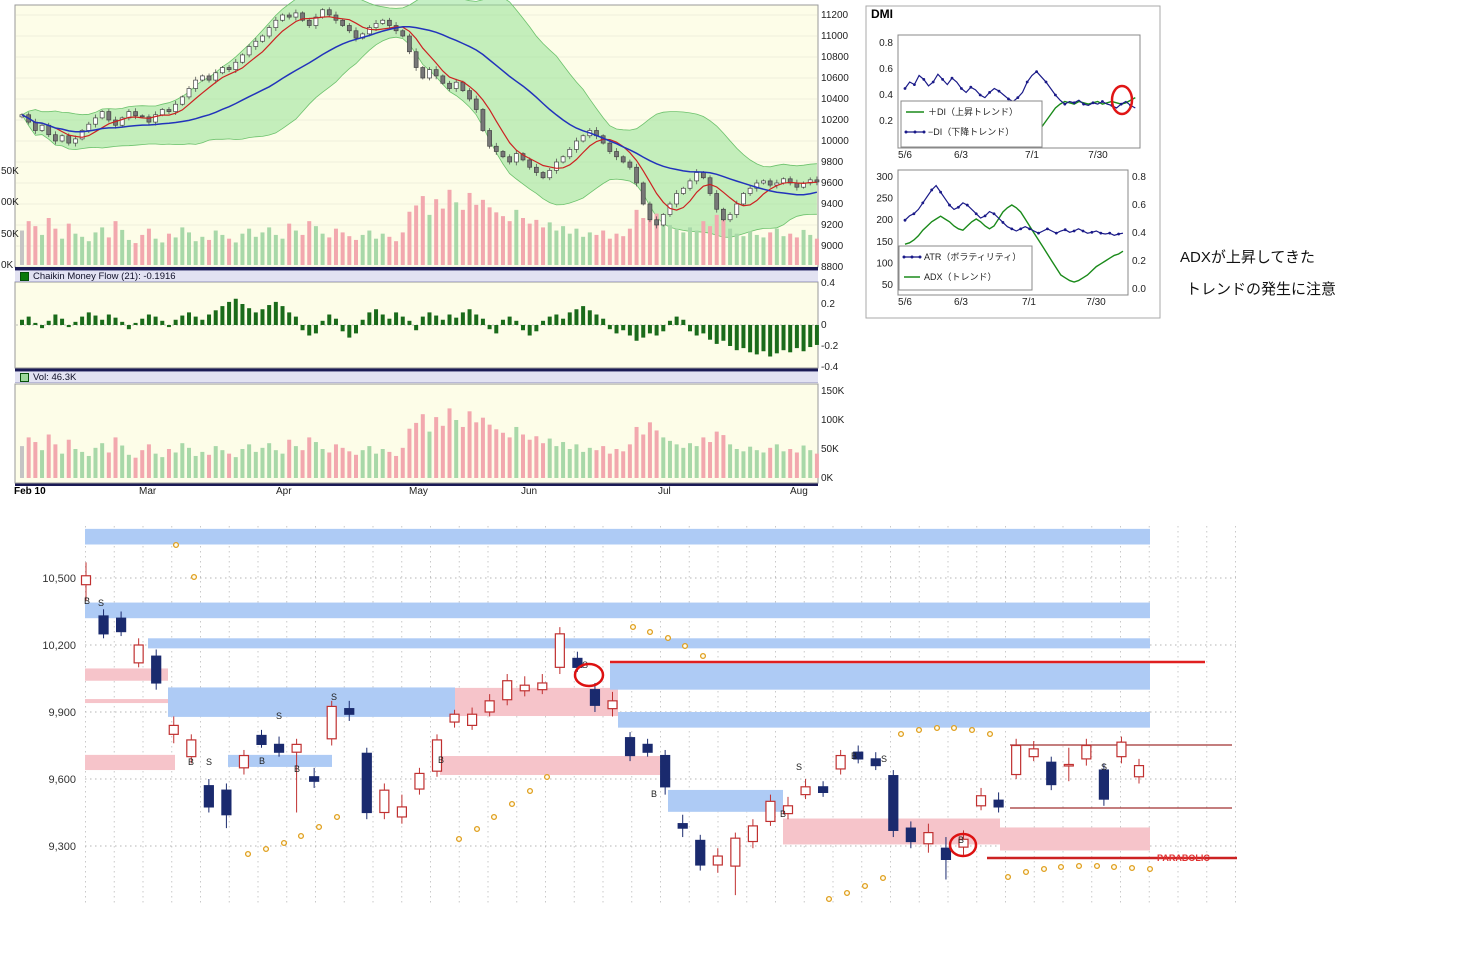 The width and height of the screenshot is (1468, 956). I want to click on svg-text: 9600, so click(832, 183).